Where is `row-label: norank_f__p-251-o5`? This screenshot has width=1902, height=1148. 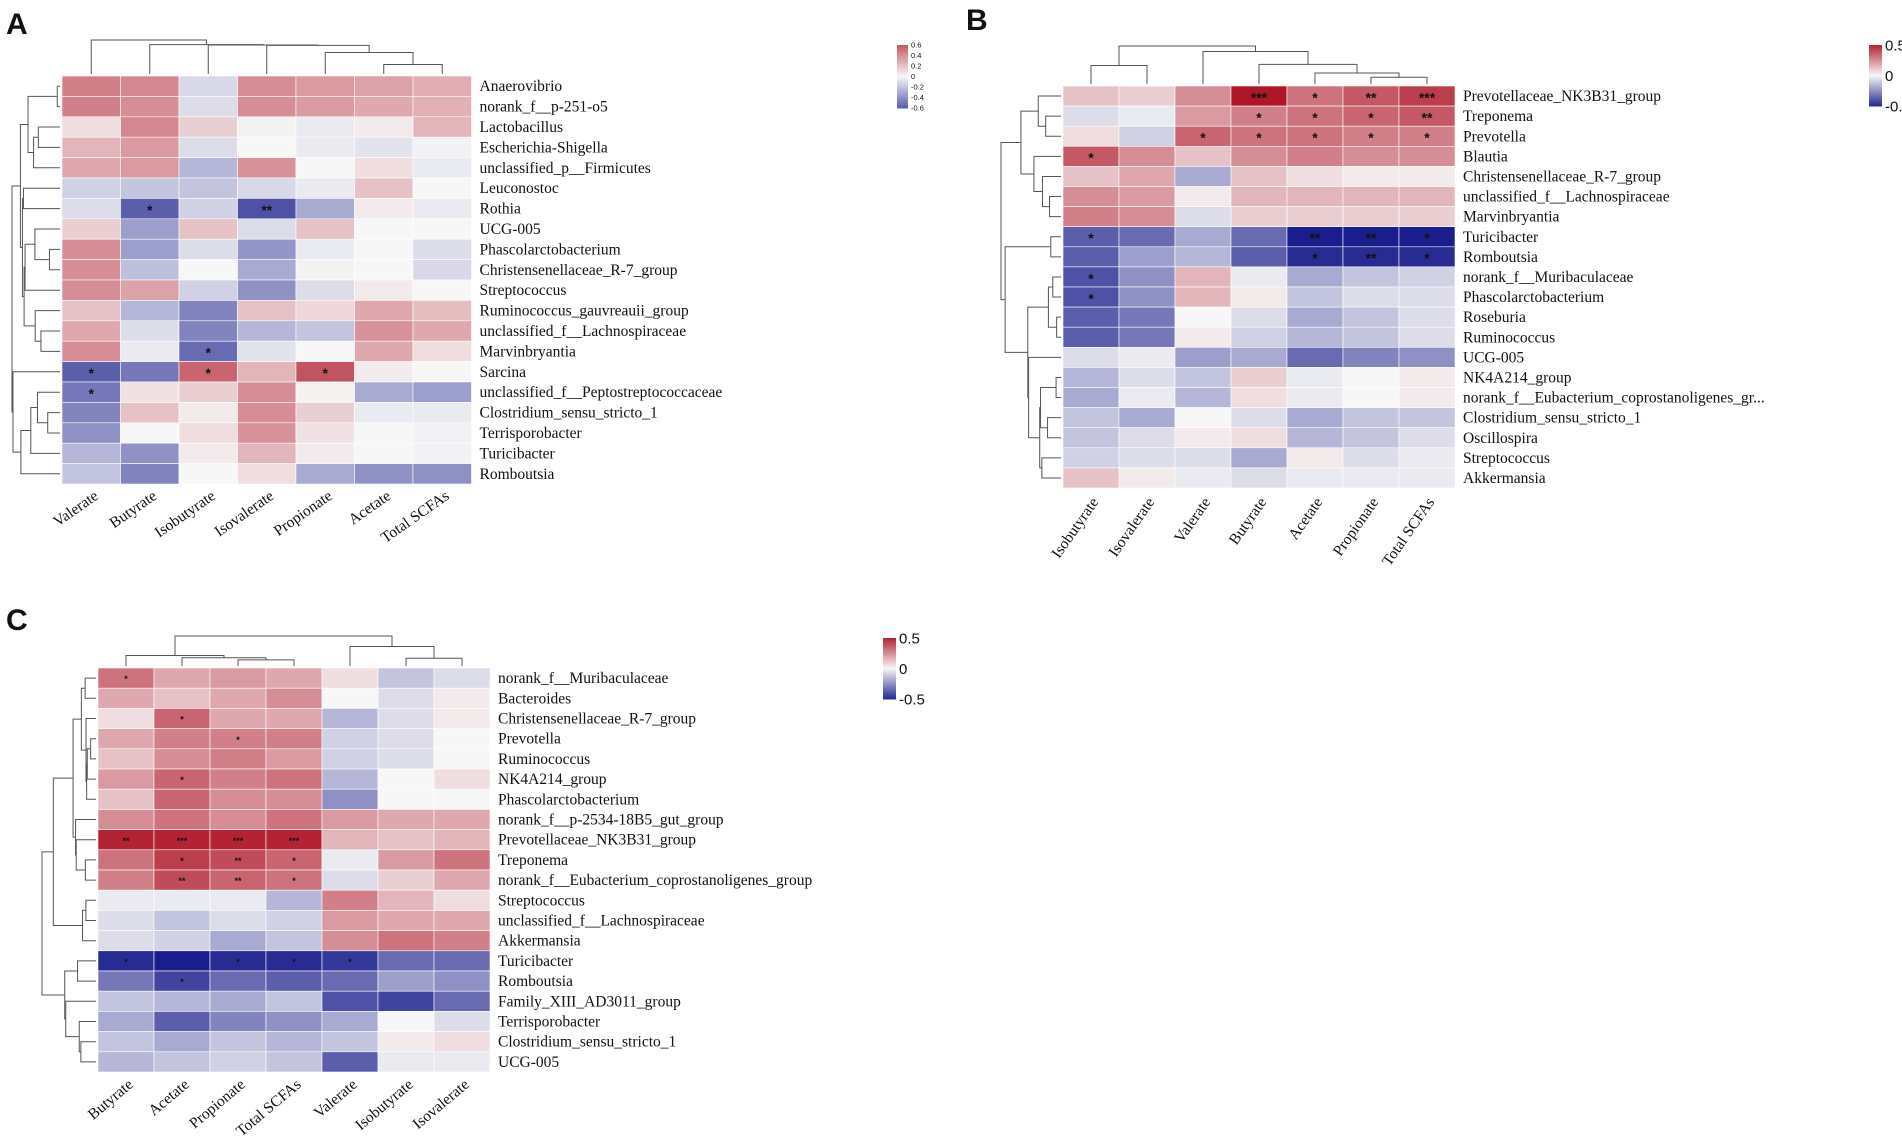
row-label: norank_f__p-251-o5 is located at coordinates (544, 107).